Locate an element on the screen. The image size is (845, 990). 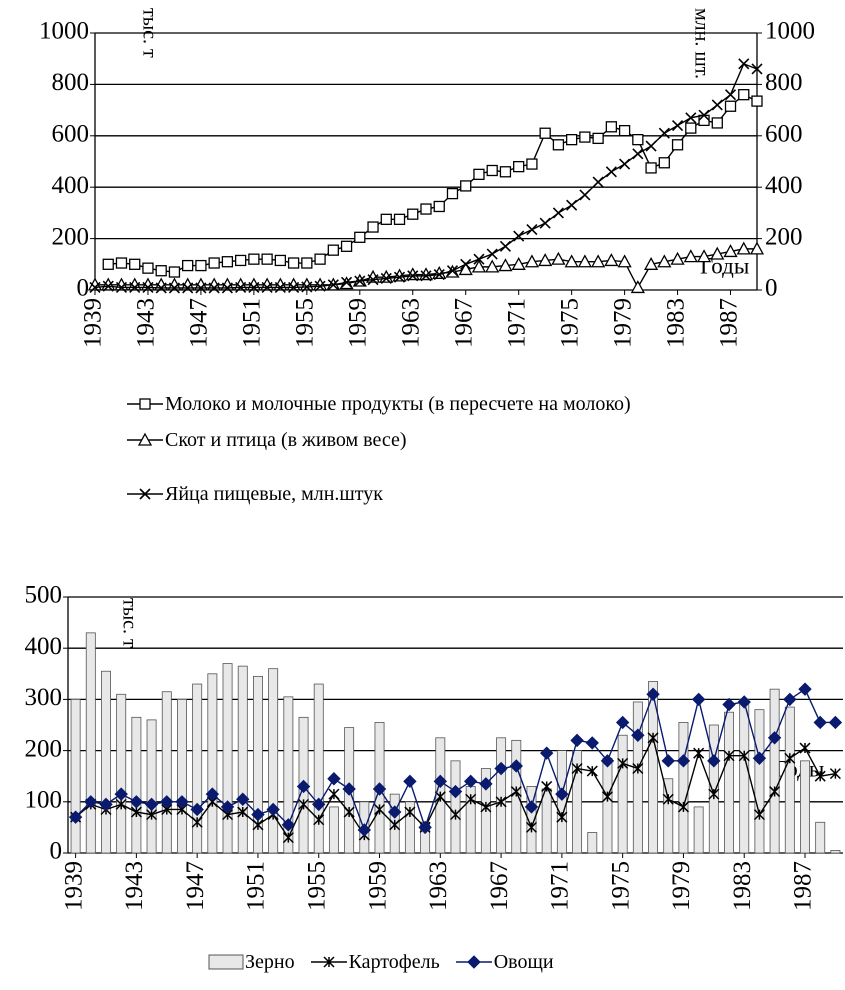
legend: Зерно Картофель Овощи is located at coordinates (379, 962).